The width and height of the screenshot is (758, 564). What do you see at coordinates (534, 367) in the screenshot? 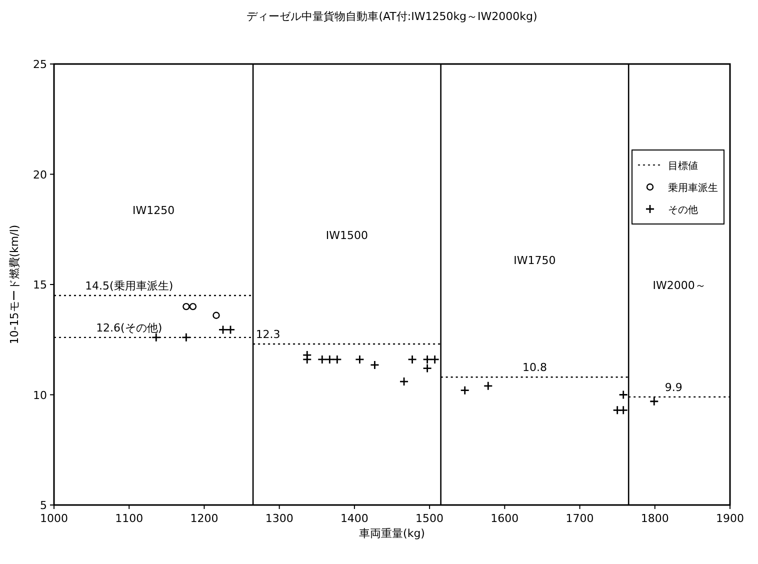
I see `annotation: 10.8` at bounding box center [534, 367].